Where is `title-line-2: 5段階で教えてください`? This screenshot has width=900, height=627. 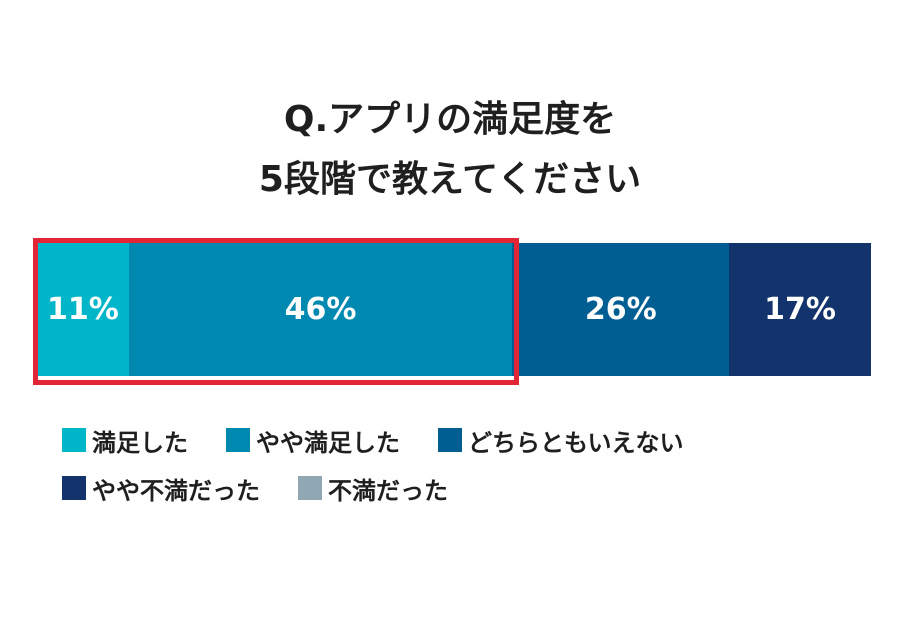 title-line-2: 5段階で教えてください is located at coordinates (450, 179).